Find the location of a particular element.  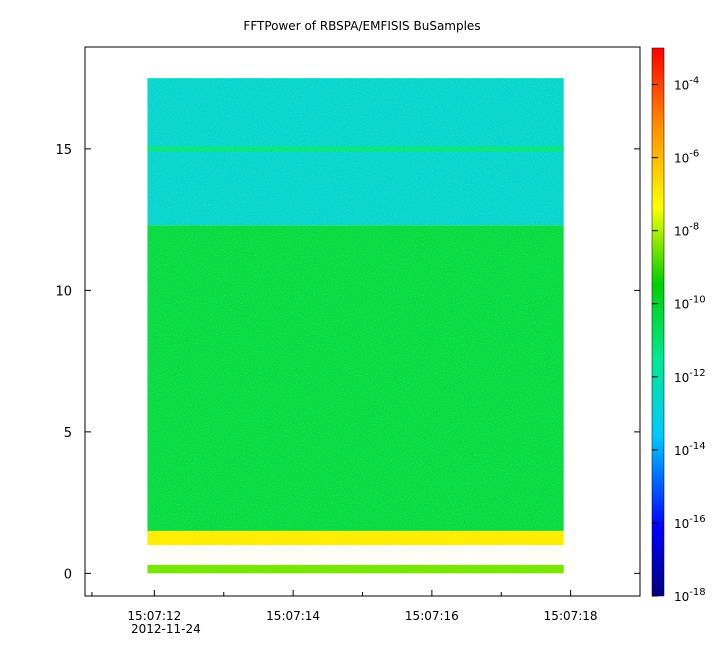

x-tick-label: 15:07:12 is located at coordinates (154, 616).